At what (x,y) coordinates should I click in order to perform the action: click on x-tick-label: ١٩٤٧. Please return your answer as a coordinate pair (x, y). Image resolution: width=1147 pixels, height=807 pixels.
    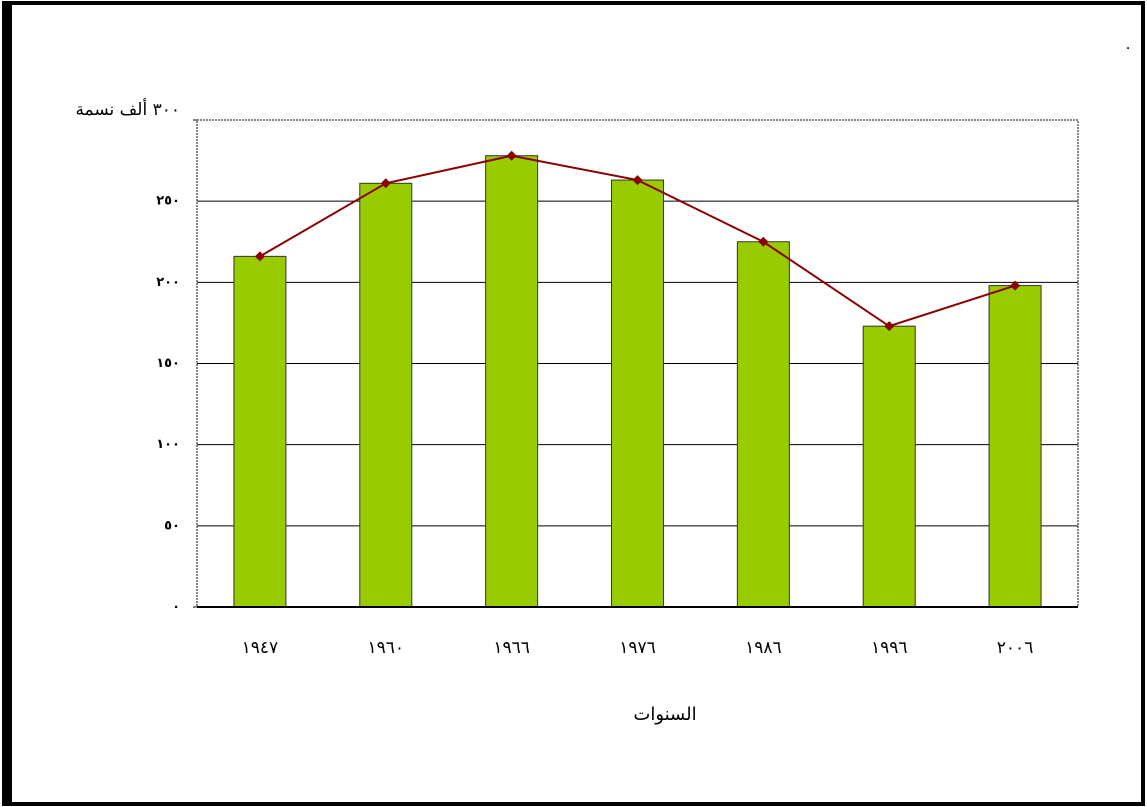
    Looking at the image, I should click on (260, 648).